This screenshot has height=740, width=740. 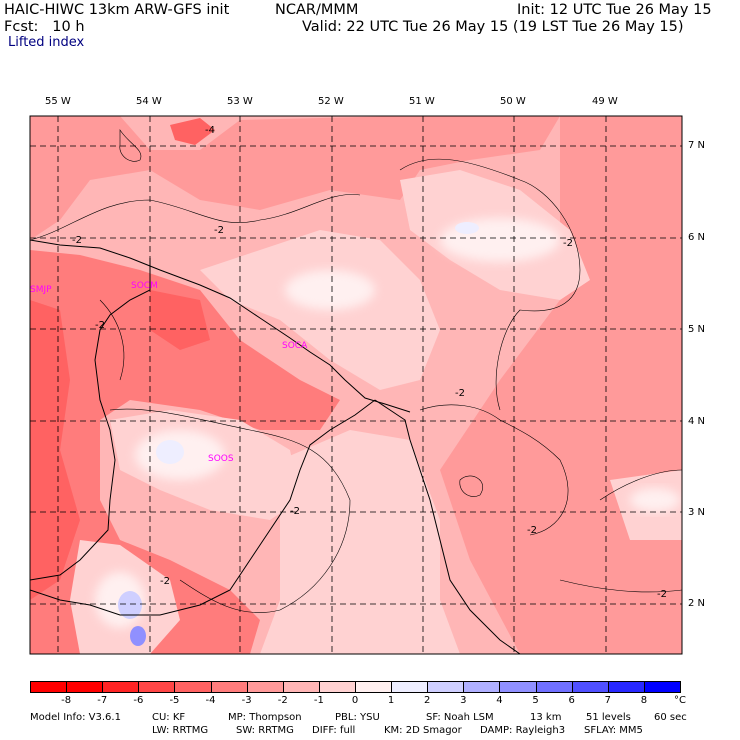 What do you see at coordinates (644, 700) in the screenshot?
I see `colorbar-label: 8` at bounding box center [644, 700].